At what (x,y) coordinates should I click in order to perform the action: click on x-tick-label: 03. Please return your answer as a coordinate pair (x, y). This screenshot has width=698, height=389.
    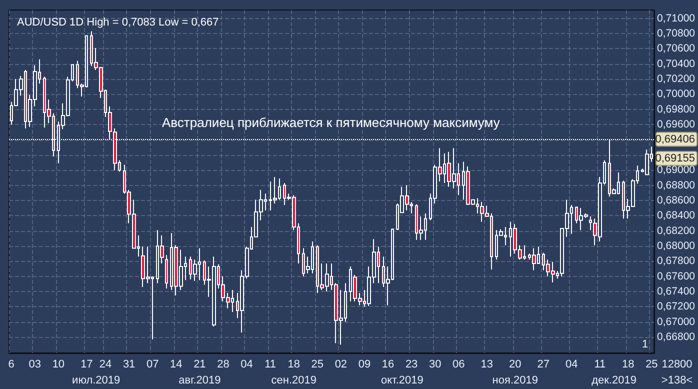
    Looking at the image, I should click on (35, 364).